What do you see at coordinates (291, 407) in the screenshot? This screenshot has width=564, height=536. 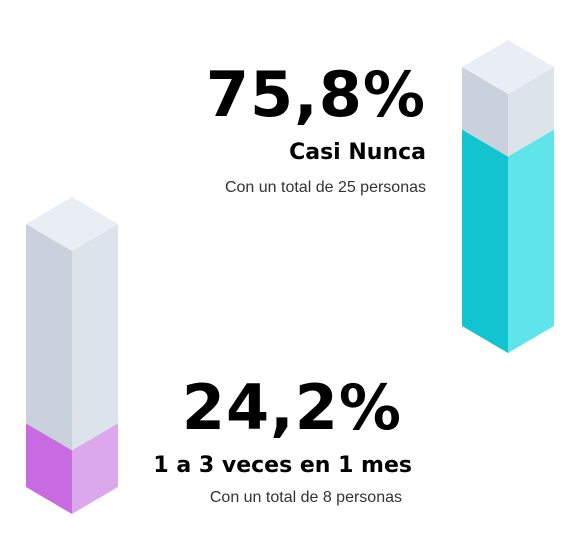 I see `value-label-1-a-3-veces: 24,2%` at bounding box center [291, 407].